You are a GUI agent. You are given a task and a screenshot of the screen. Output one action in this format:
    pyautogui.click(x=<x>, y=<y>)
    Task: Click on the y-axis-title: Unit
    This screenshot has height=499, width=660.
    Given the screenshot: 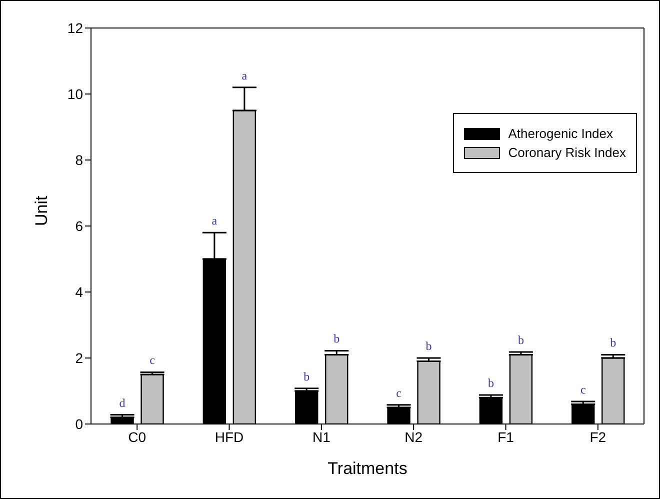 What is the action you would take?
    pyautogui.click(x=42, y=210)
    